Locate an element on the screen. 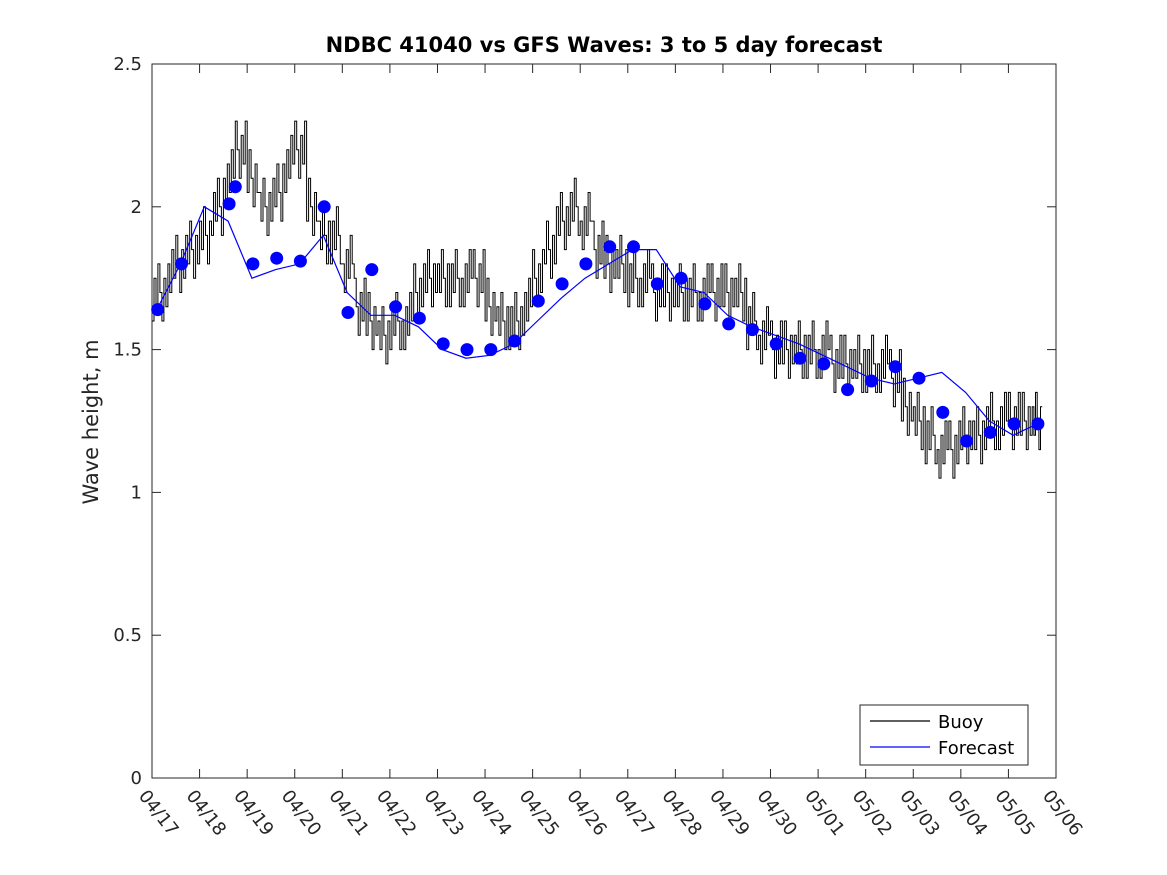 This screenshot has height=875, width=1167. x-tick-label: 04/21 is located at coordinates (348, 813).